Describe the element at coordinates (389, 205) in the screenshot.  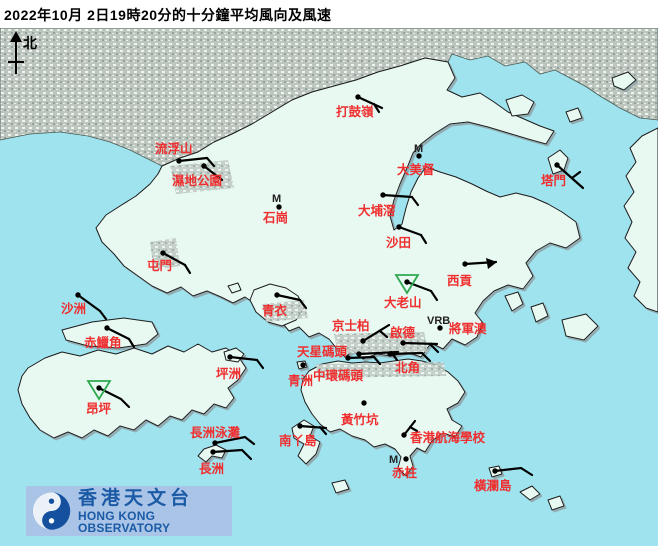
I see `station-大埔滘: 大埔滘` at that location.